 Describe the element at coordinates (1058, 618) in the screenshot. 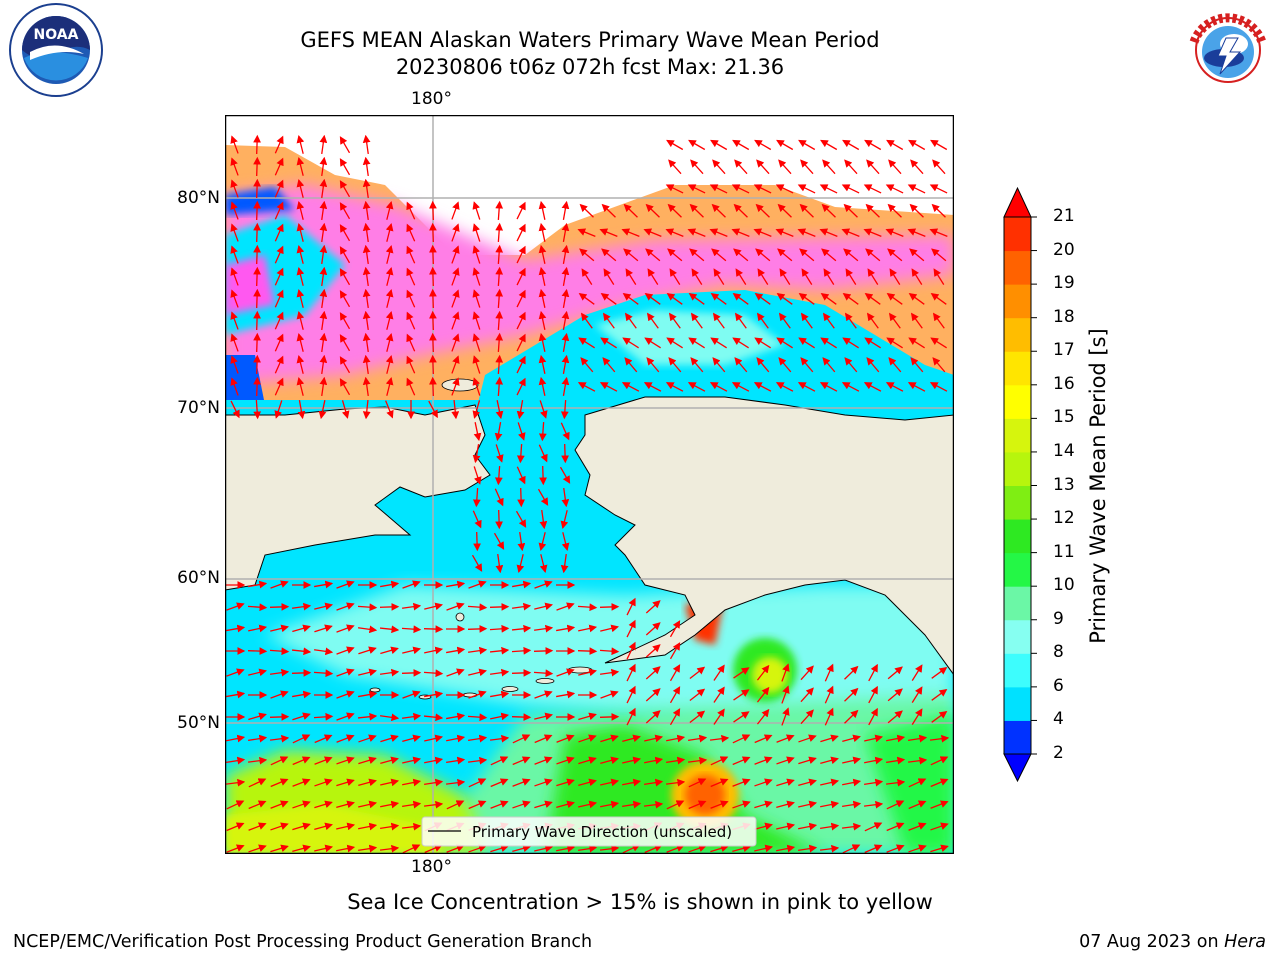

I see `colorbar-tick-label: 9` at that location.